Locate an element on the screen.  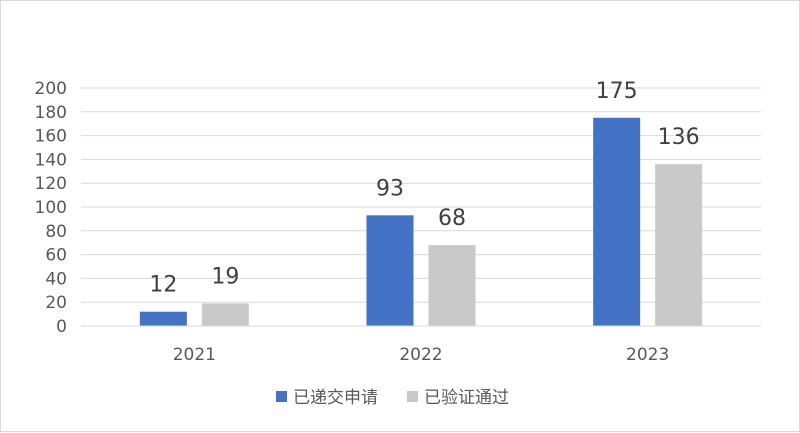
x-tick-label: 2021 is located at coordinates (194, 355).